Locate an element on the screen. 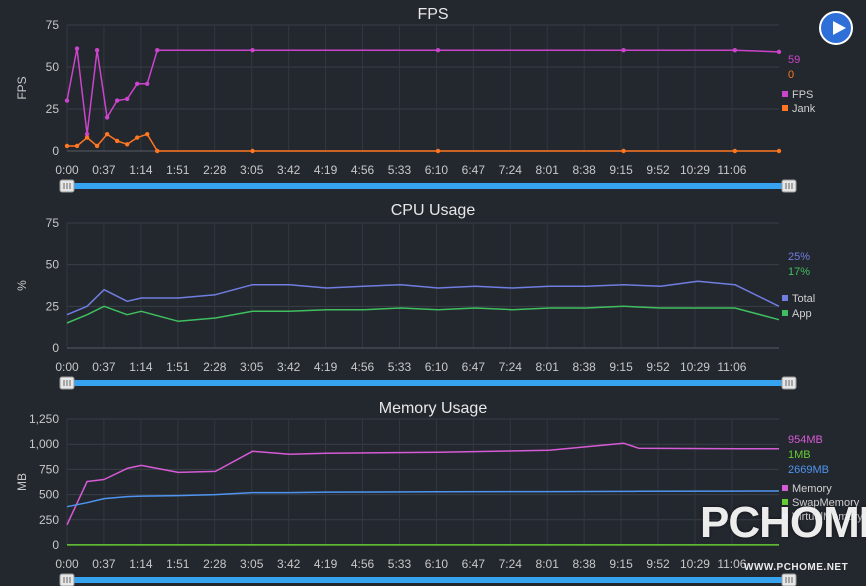 This screenshot has width=866, height=586. fps_panel-legend-jank: Jank is located at coordinates (804, 109).